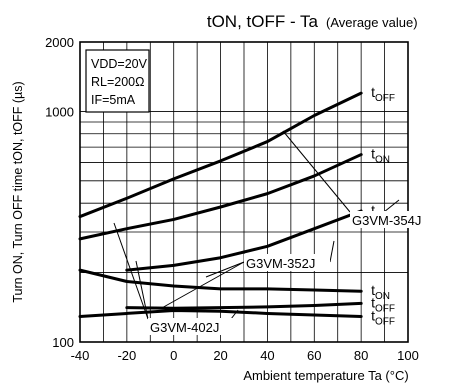  I want to click on condition-if: IF=5mA, so click(113, 100).